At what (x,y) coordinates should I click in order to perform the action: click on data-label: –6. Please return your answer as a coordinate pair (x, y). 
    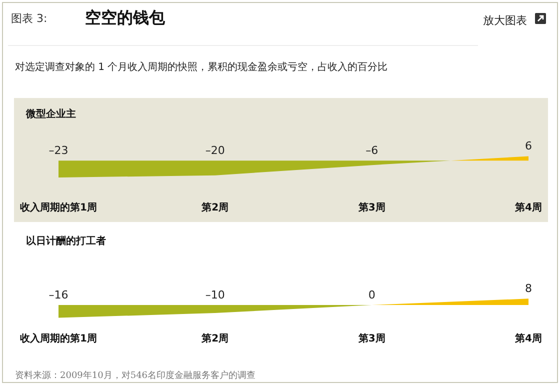
    Looking at the image, I should click on (372, 151).